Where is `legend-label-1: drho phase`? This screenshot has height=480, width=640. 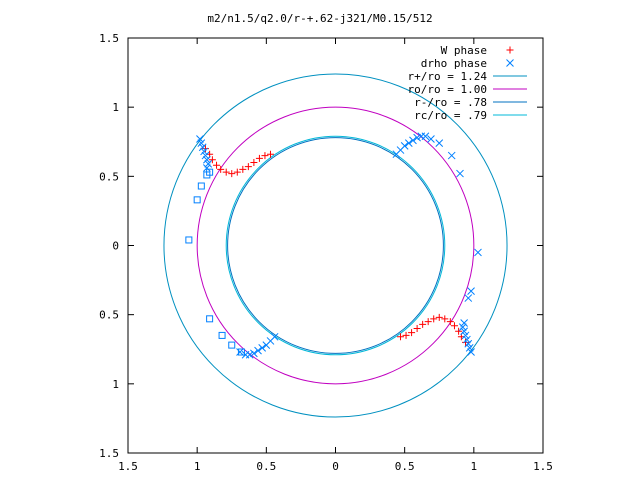
legend-label-1: drho phase is located at coordinates (454, 63).